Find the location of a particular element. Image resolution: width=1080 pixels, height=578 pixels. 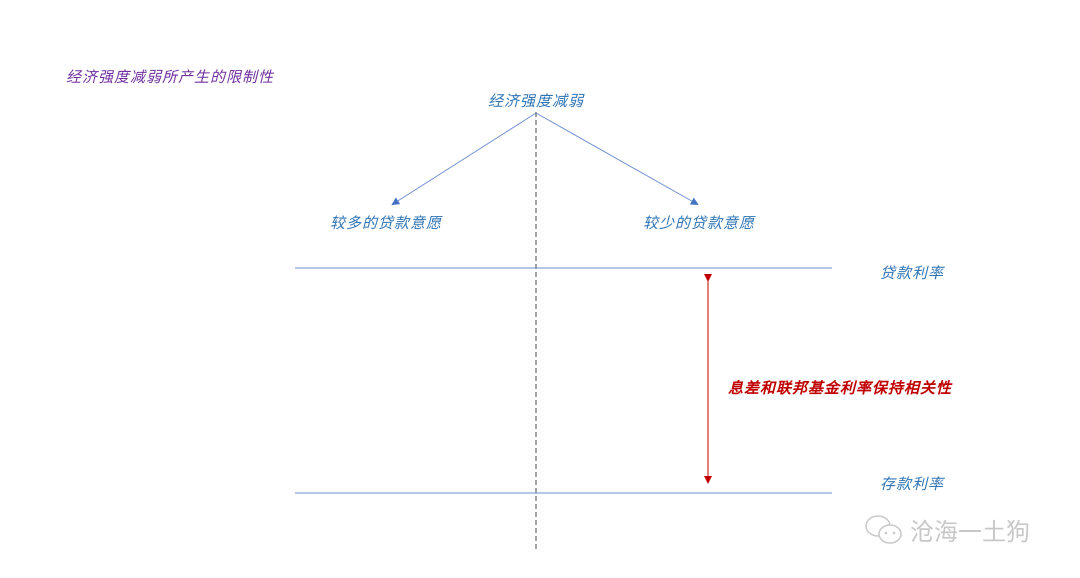

wechat-icon is located at coordinates (883, 529).